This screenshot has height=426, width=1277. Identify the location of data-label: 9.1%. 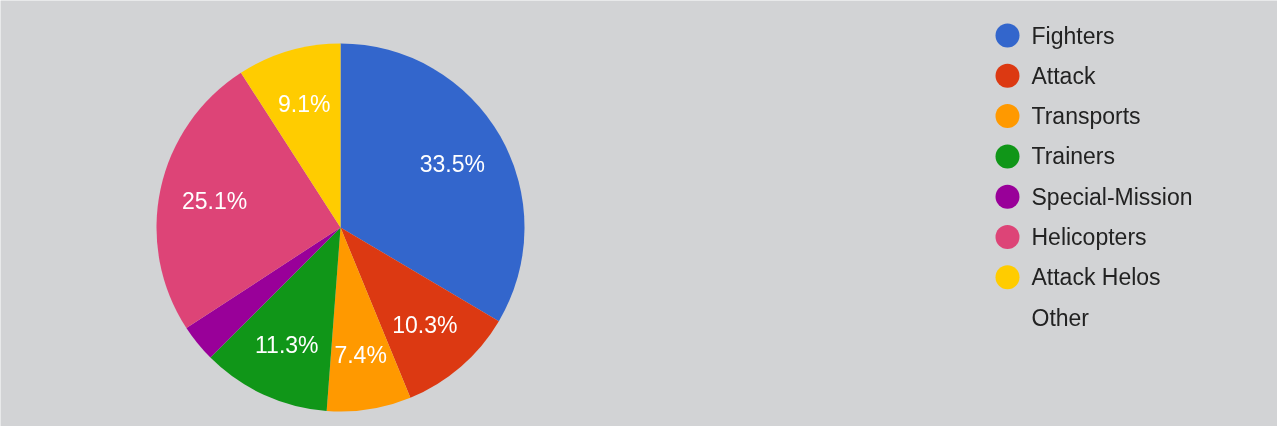
(304, 103).